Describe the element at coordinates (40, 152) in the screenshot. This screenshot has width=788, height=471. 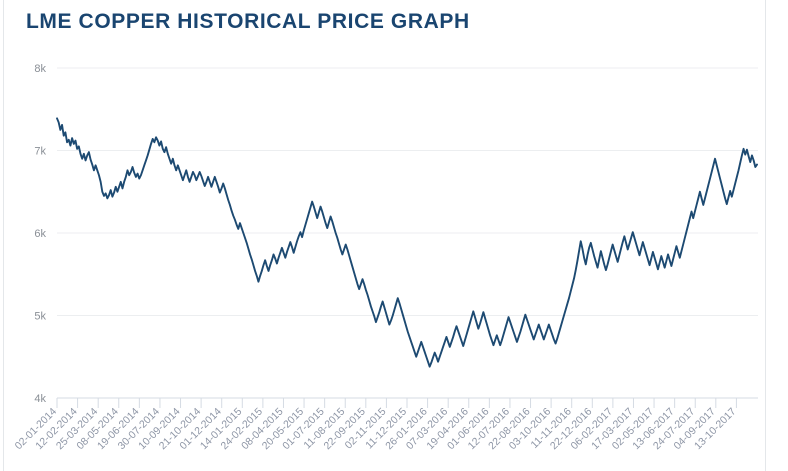
I see `y-axis-tick-label: 7k` at that location.